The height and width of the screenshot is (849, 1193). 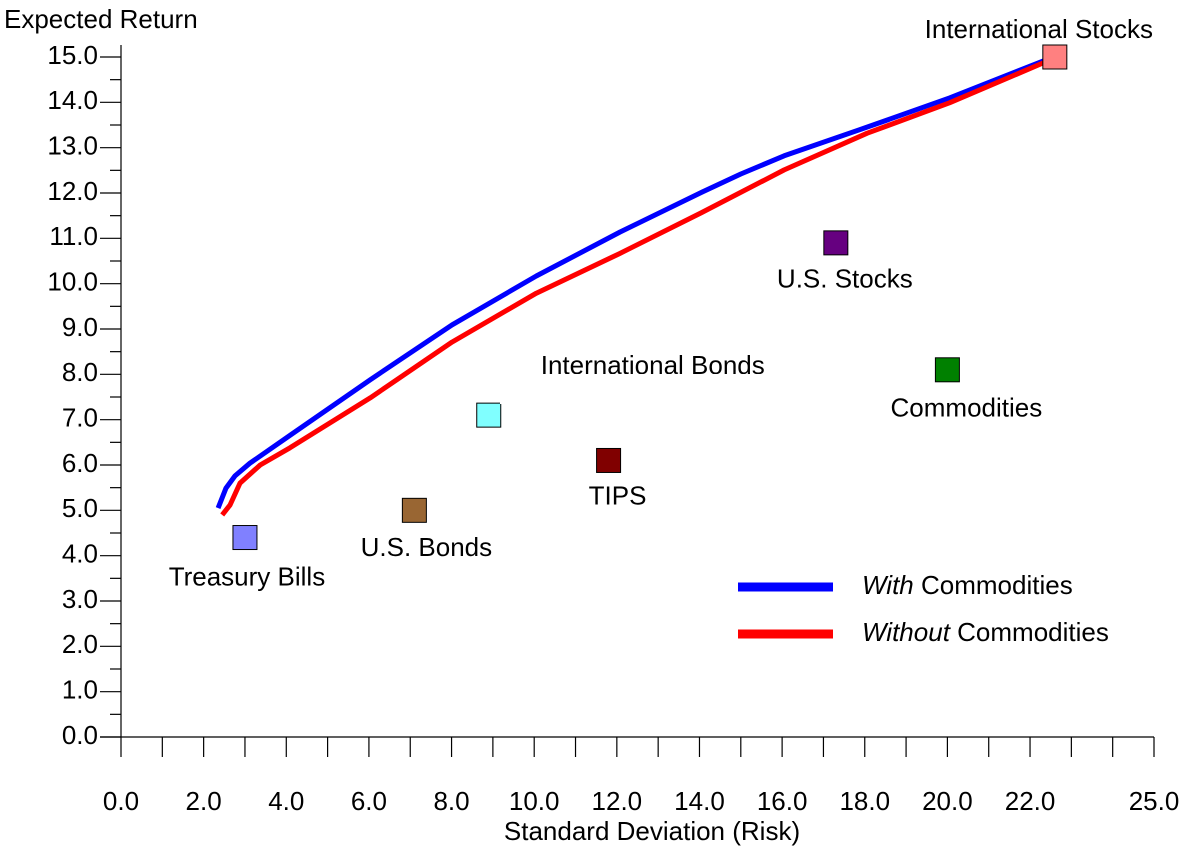 What do you see at coordinates (72, 100) in the screenshot?
I see `y-tick-label: 14.0` at bounding box center [72, 100].